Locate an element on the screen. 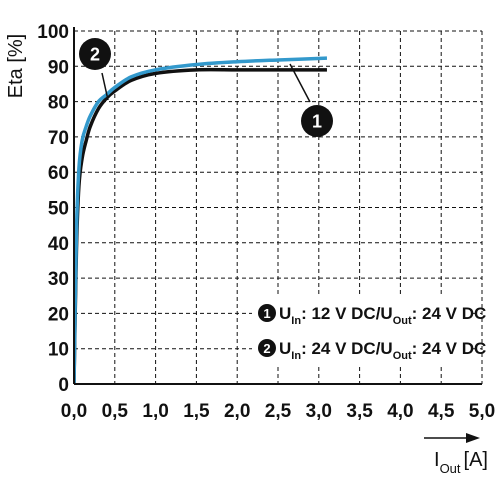  x-tick-label: 3,5 is located at coordinates (359, 411).